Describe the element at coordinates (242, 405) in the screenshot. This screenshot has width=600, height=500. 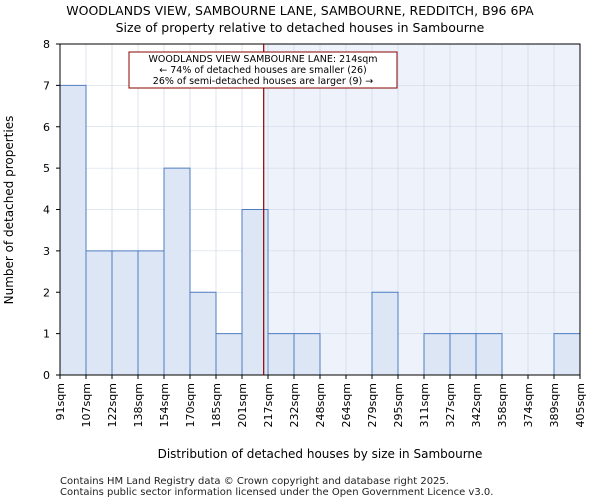
I see `x-tick-label: 201sqm` at that location.